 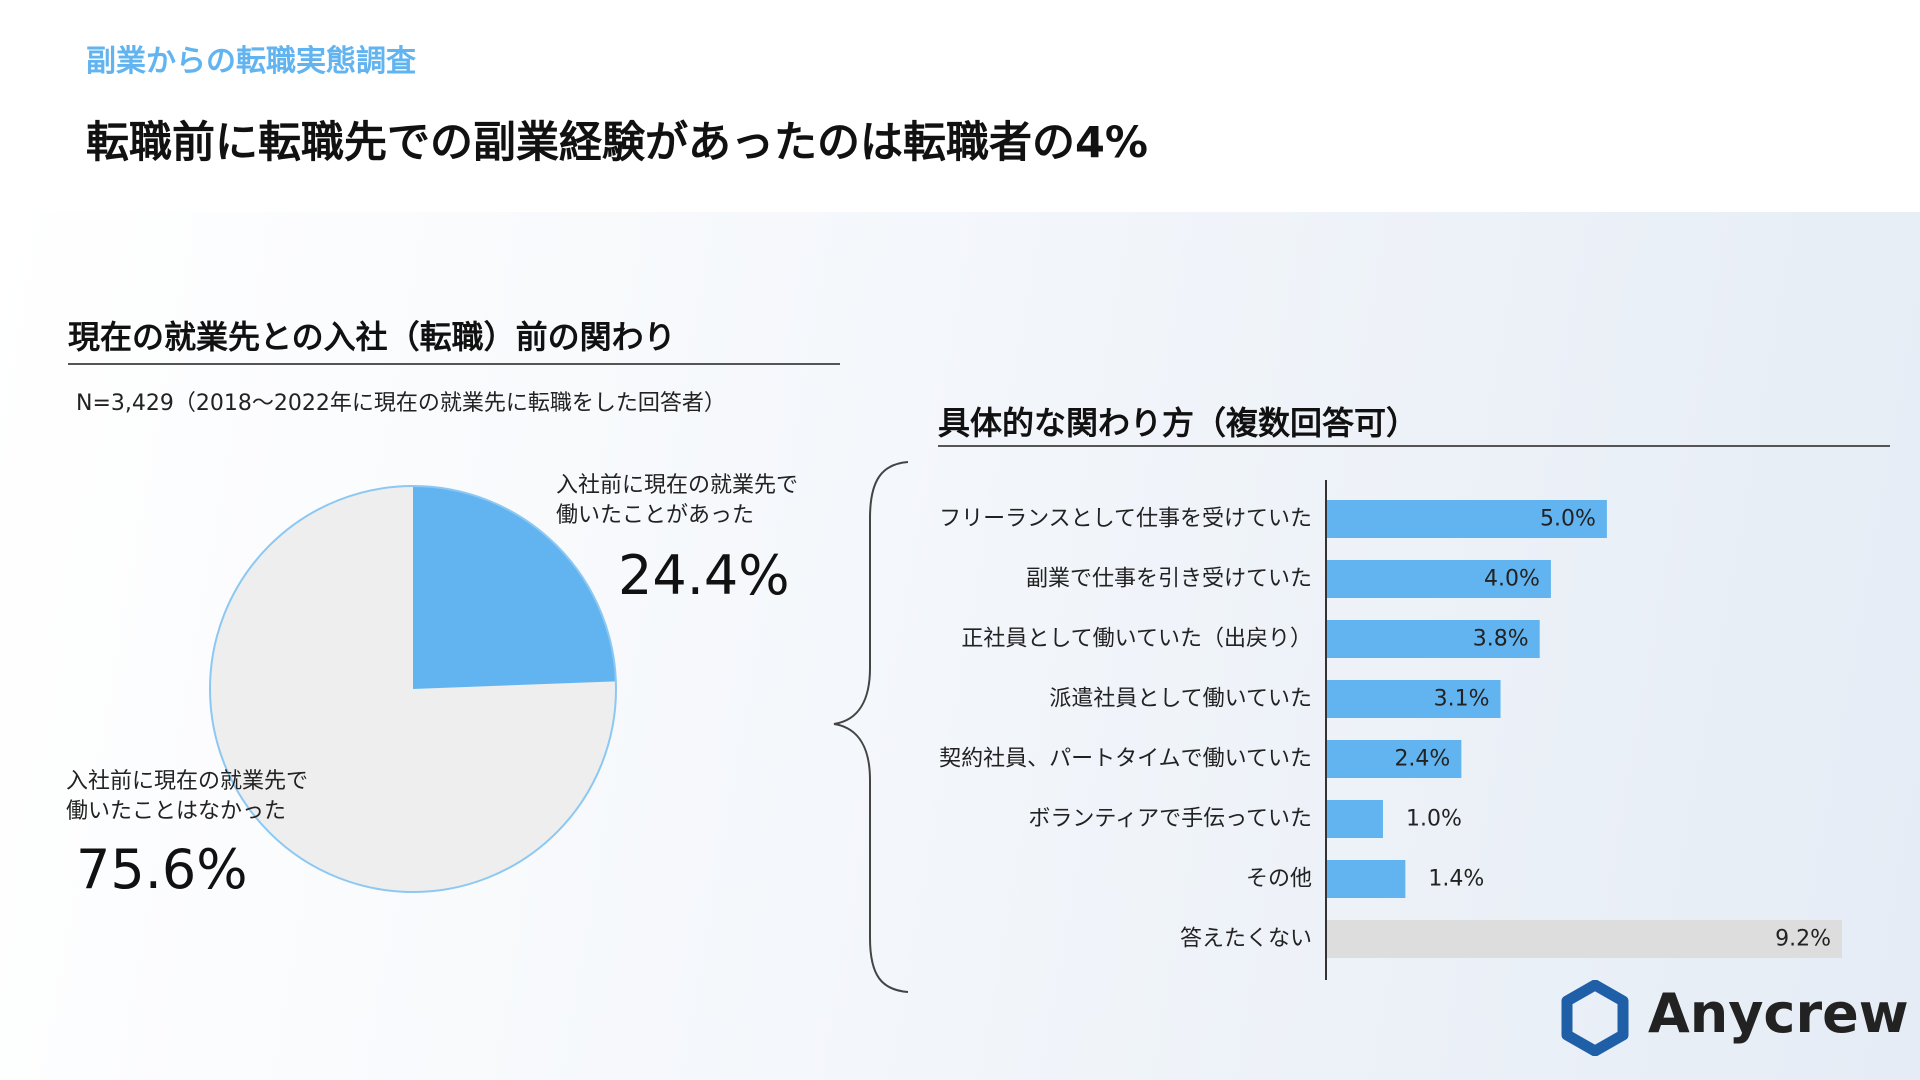 I want to click on right-section-title: 具体的な関わり方（複数回答可）, so click(x=1178, y=423).